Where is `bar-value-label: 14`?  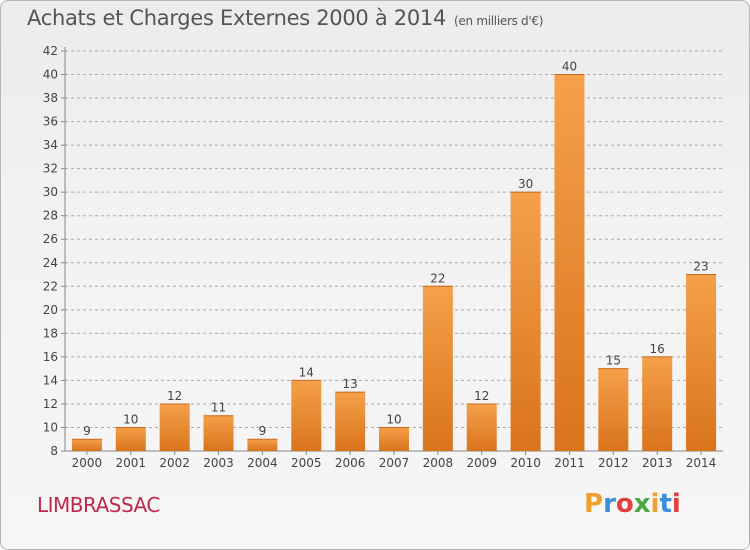 bar-value-label: 14 is located at coordinates (306, 372).